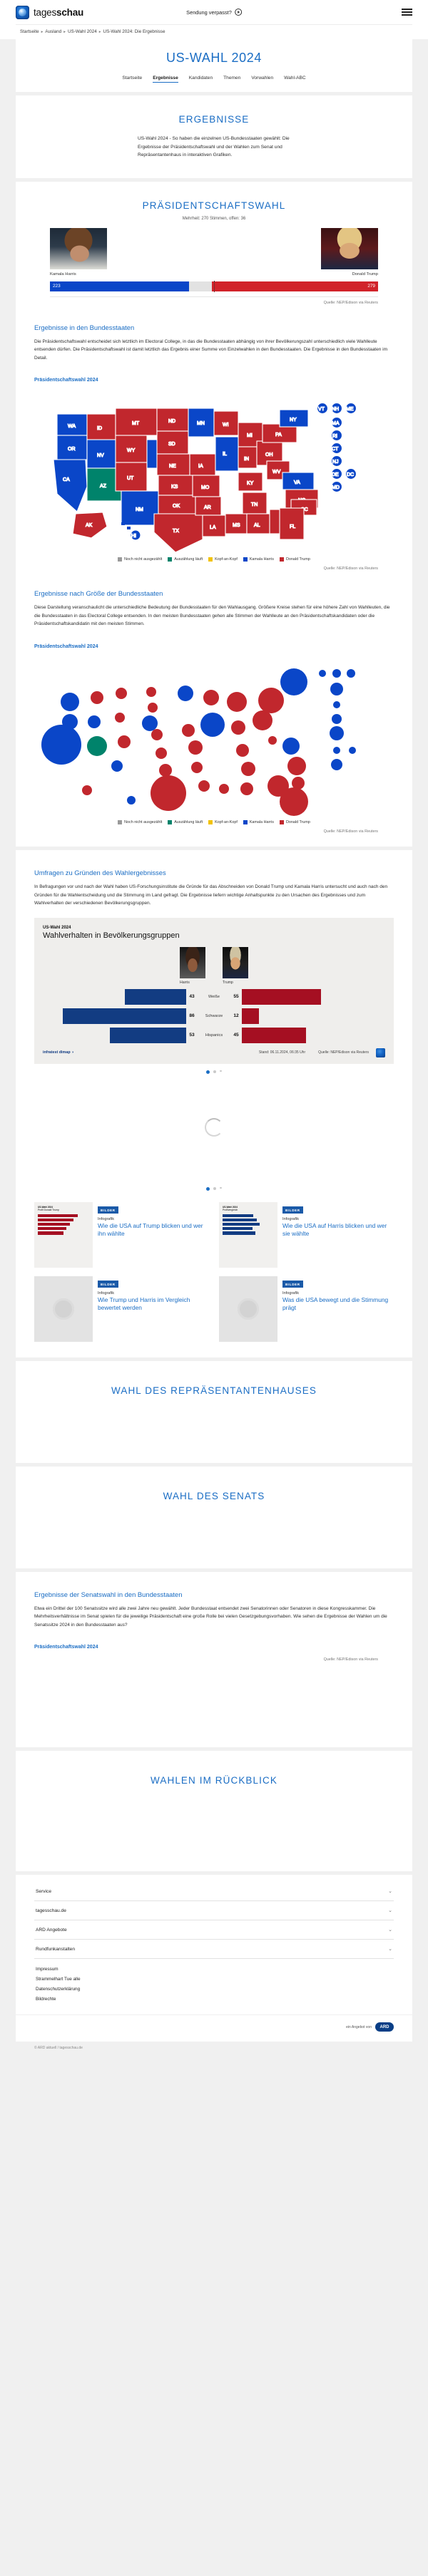  Describe the element at coordinates (131, 450) in the screenshot. I see `svg-text: WY` at that location.